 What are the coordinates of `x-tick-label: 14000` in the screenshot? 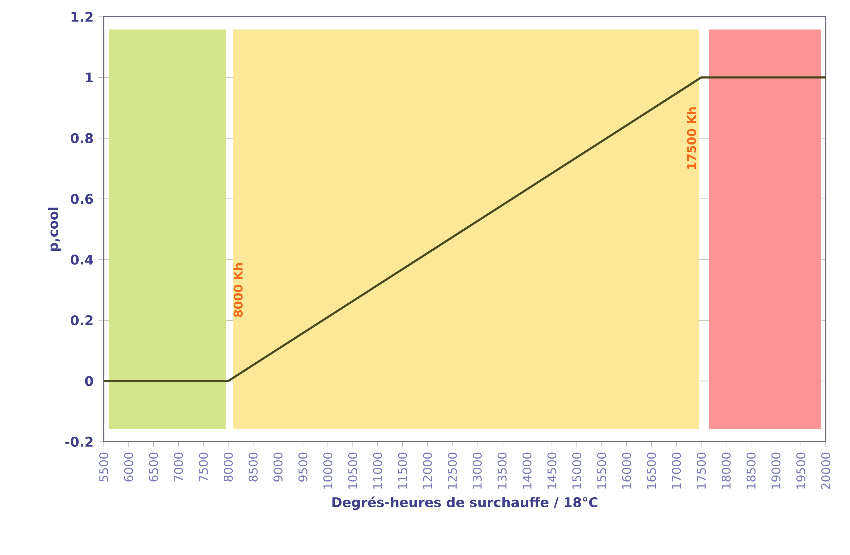 It's located at (527, 470).